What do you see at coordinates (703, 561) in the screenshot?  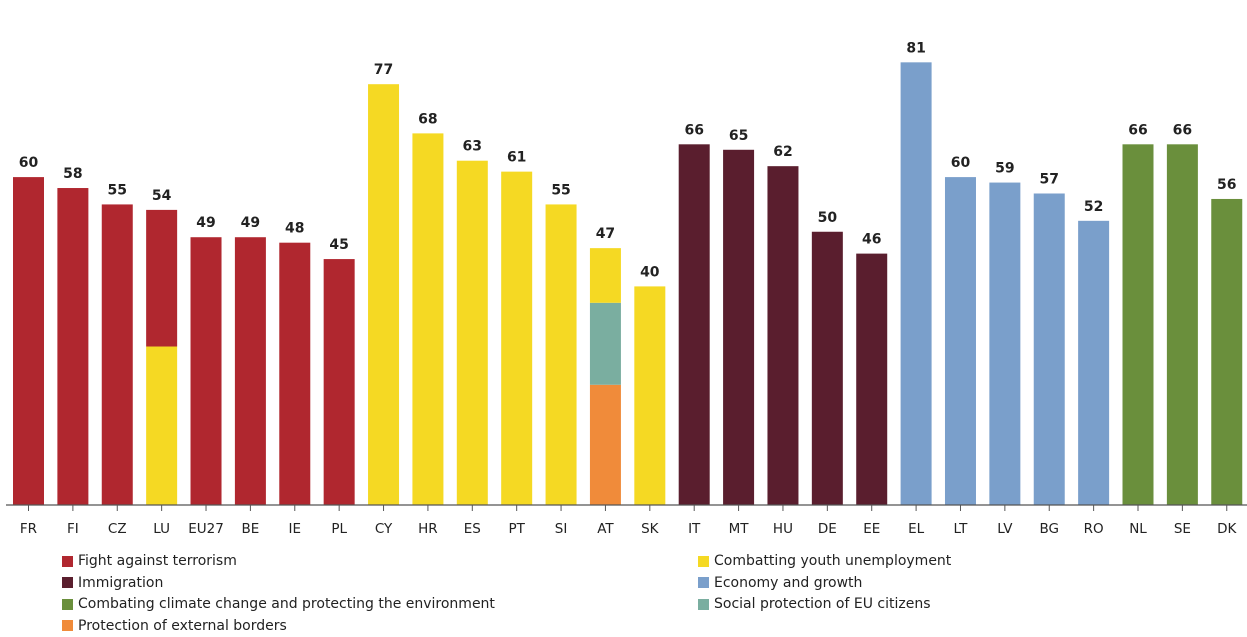 I see `legend-swatch-youth` at bounding box center [703, 561].